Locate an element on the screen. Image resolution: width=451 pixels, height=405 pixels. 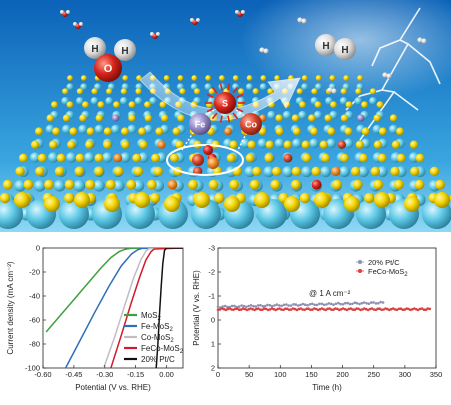
y-tick-label: -100 is located at coordinates (32, 368).